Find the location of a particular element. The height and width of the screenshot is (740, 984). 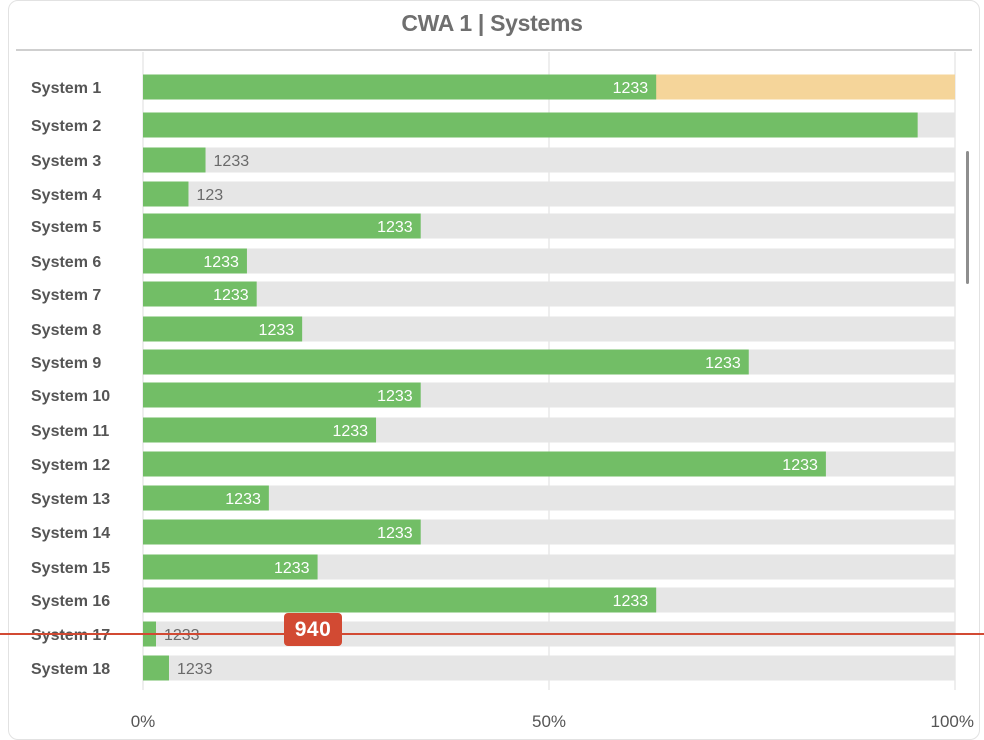

category-label: System 10 is located at coordinates (70, 396).